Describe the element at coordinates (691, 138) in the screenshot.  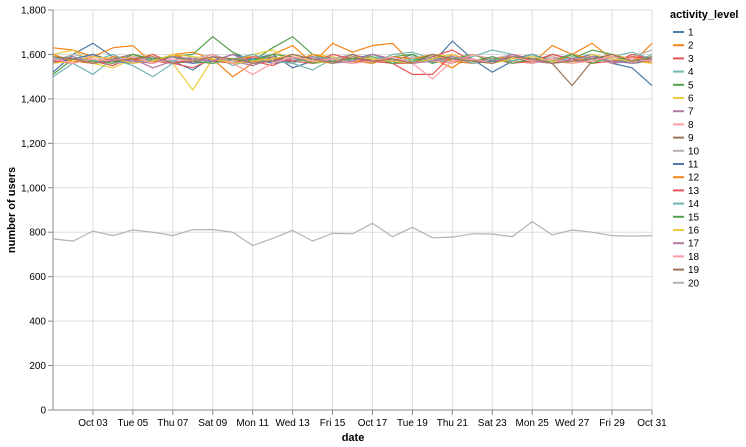
I see `legend-label: 9` at that location.